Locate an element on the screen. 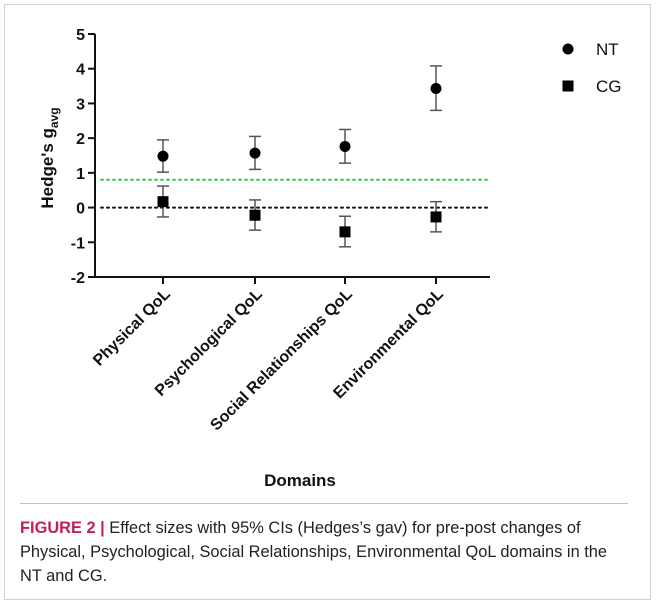 This screenshot has height=606, width=657. y-tick-label: 4 is located at coordinates (80, 70).